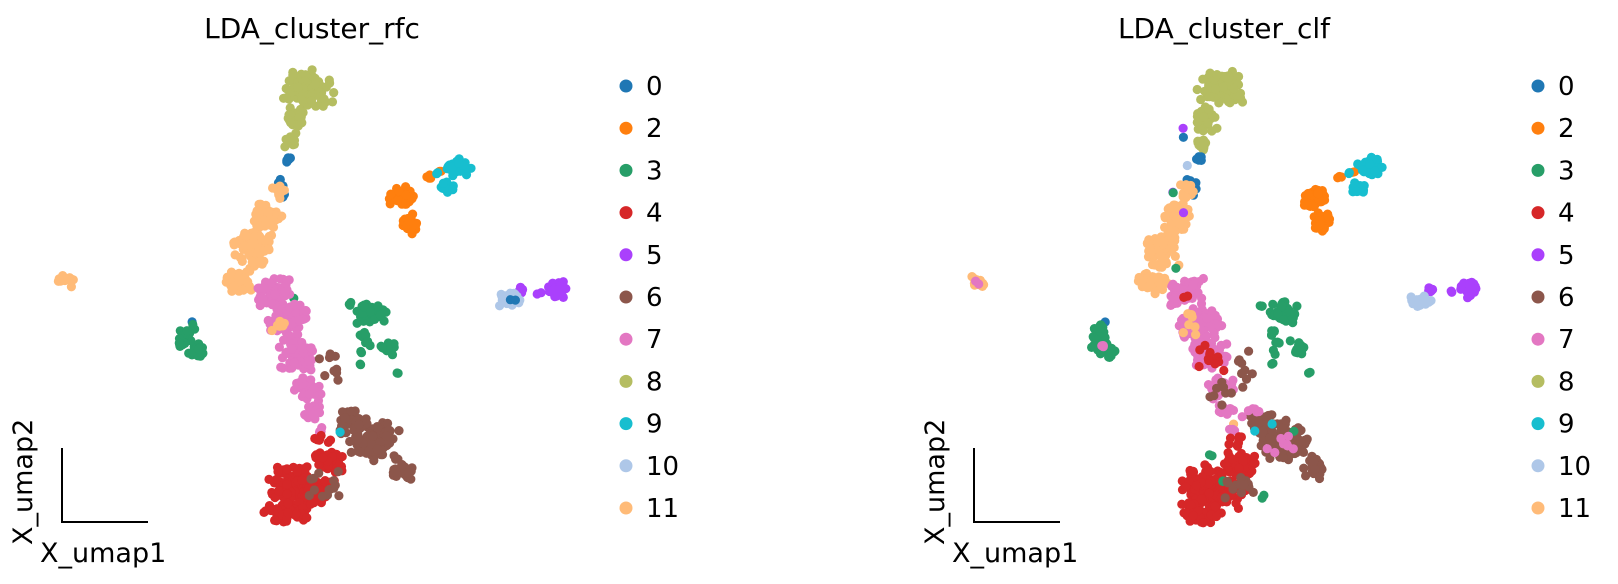 The height and width of the screenshot is (584, 1618). I want to click on legend-label: 6, so click(1566, 298).